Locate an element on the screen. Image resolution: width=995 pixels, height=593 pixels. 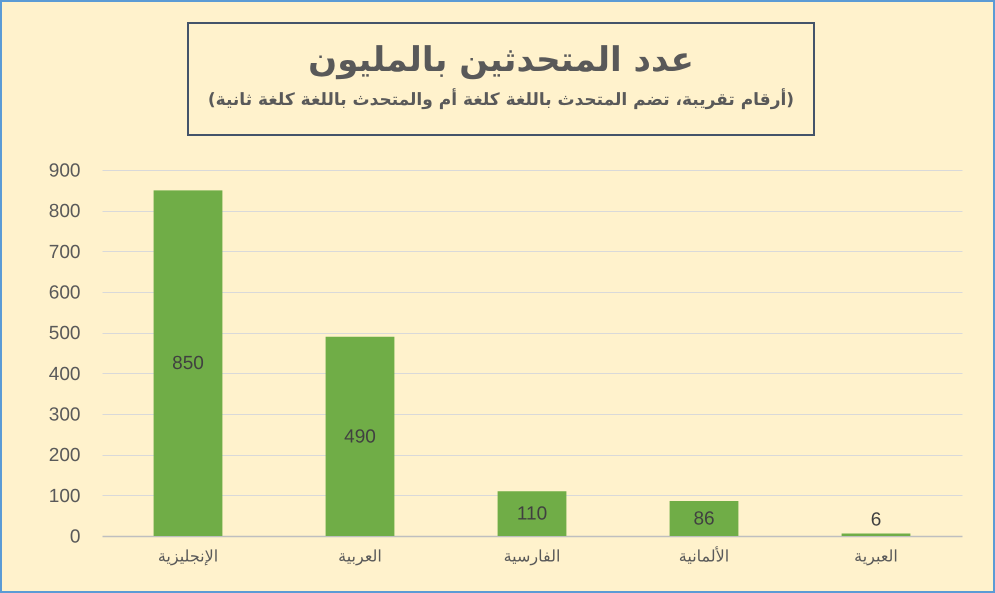
data-label: 490 is located at coordinates (360, 437).